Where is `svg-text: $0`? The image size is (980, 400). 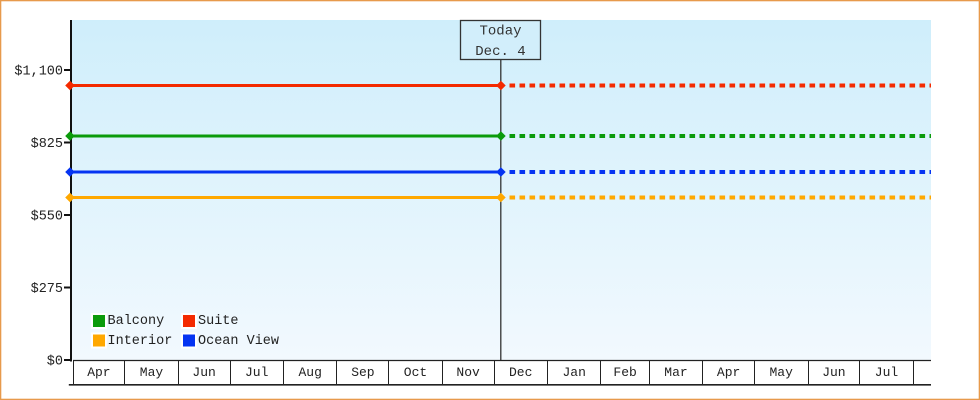 svg-text: $0 is located at coordinates (55, 362).